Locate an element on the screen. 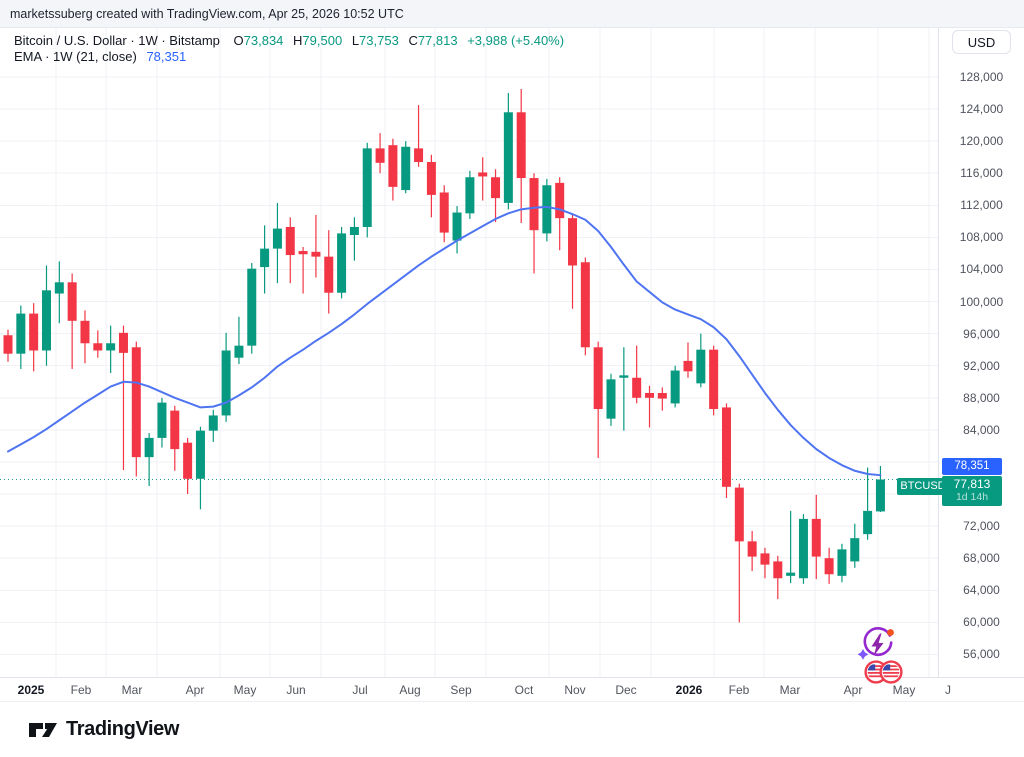 The image size is (1024, 757). price-tick-label: 88,000 is located at coordinates (981, 397).